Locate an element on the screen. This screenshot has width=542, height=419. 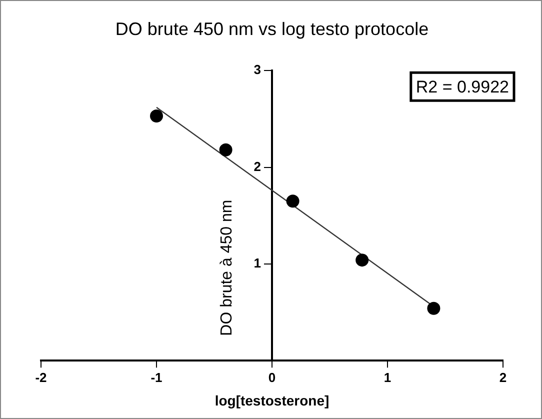
x-tick-label: 0 is located at coordinates (272, 377).